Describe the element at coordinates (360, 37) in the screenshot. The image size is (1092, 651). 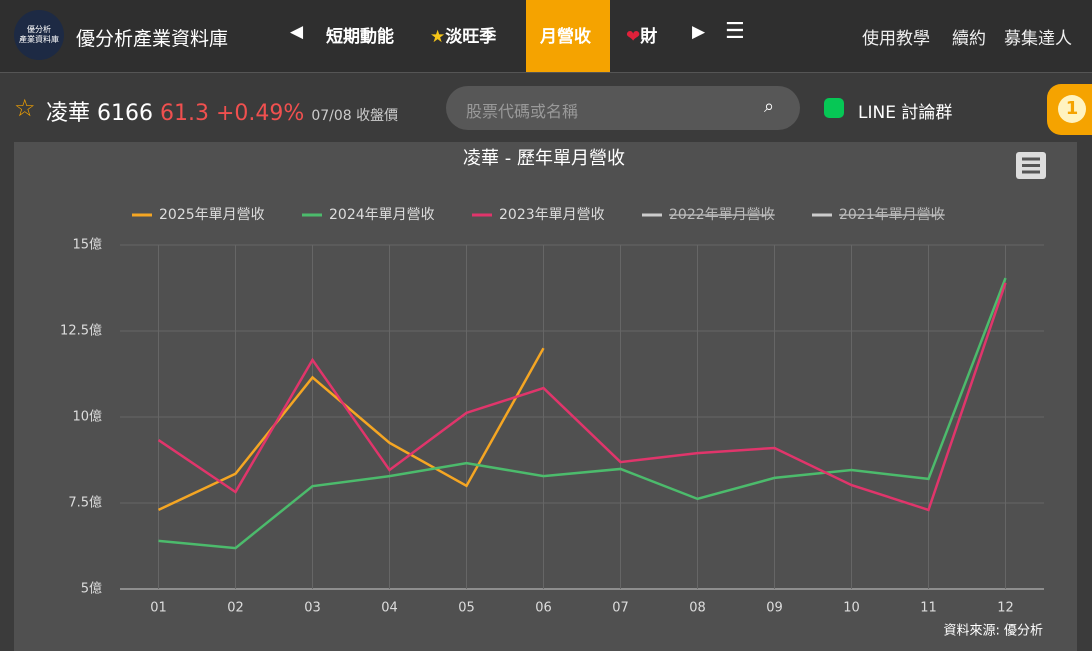
I see `nav-item: 短期動能` at that location.